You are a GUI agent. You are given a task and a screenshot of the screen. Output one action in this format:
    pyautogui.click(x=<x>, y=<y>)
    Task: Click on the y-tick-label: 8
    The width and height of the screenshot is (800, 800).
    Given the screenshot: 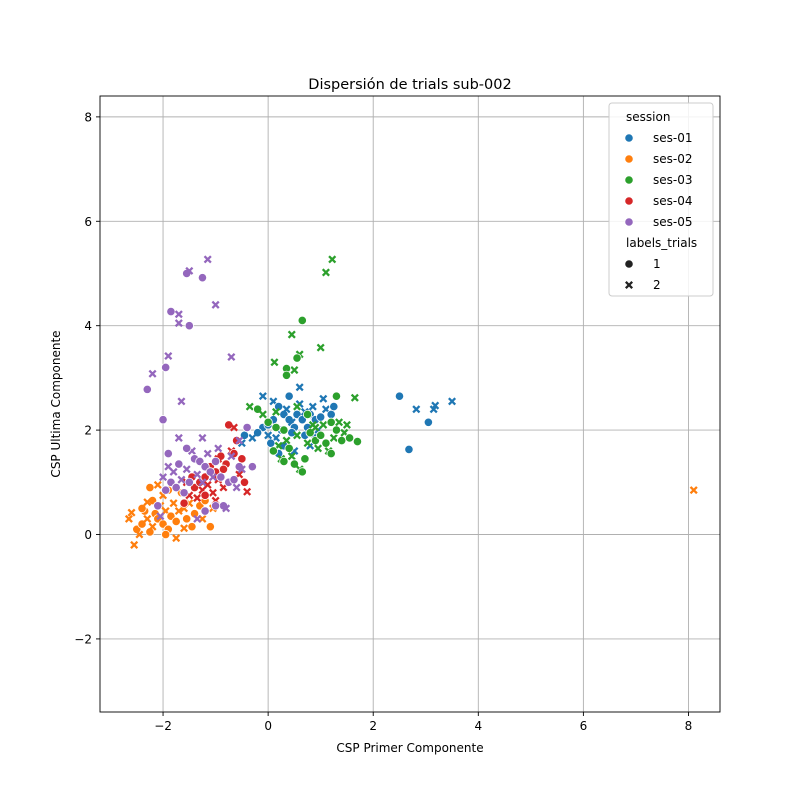 What is the action you would take?
    pyautogui.click(x=88, y=117)
    